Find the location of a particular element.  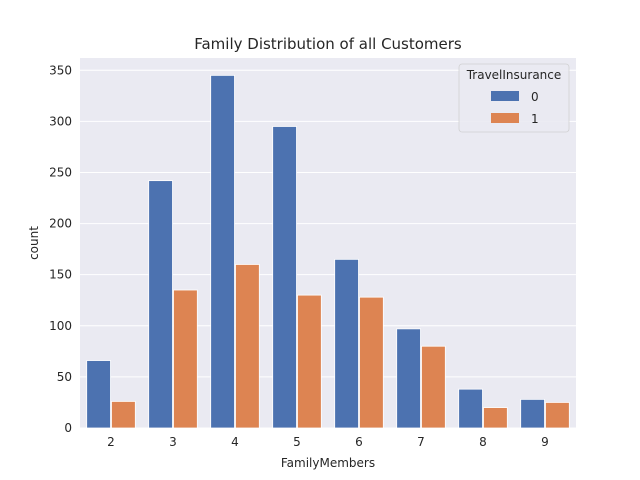

x-tick-label: 4 is located at coordinates (235, 442).